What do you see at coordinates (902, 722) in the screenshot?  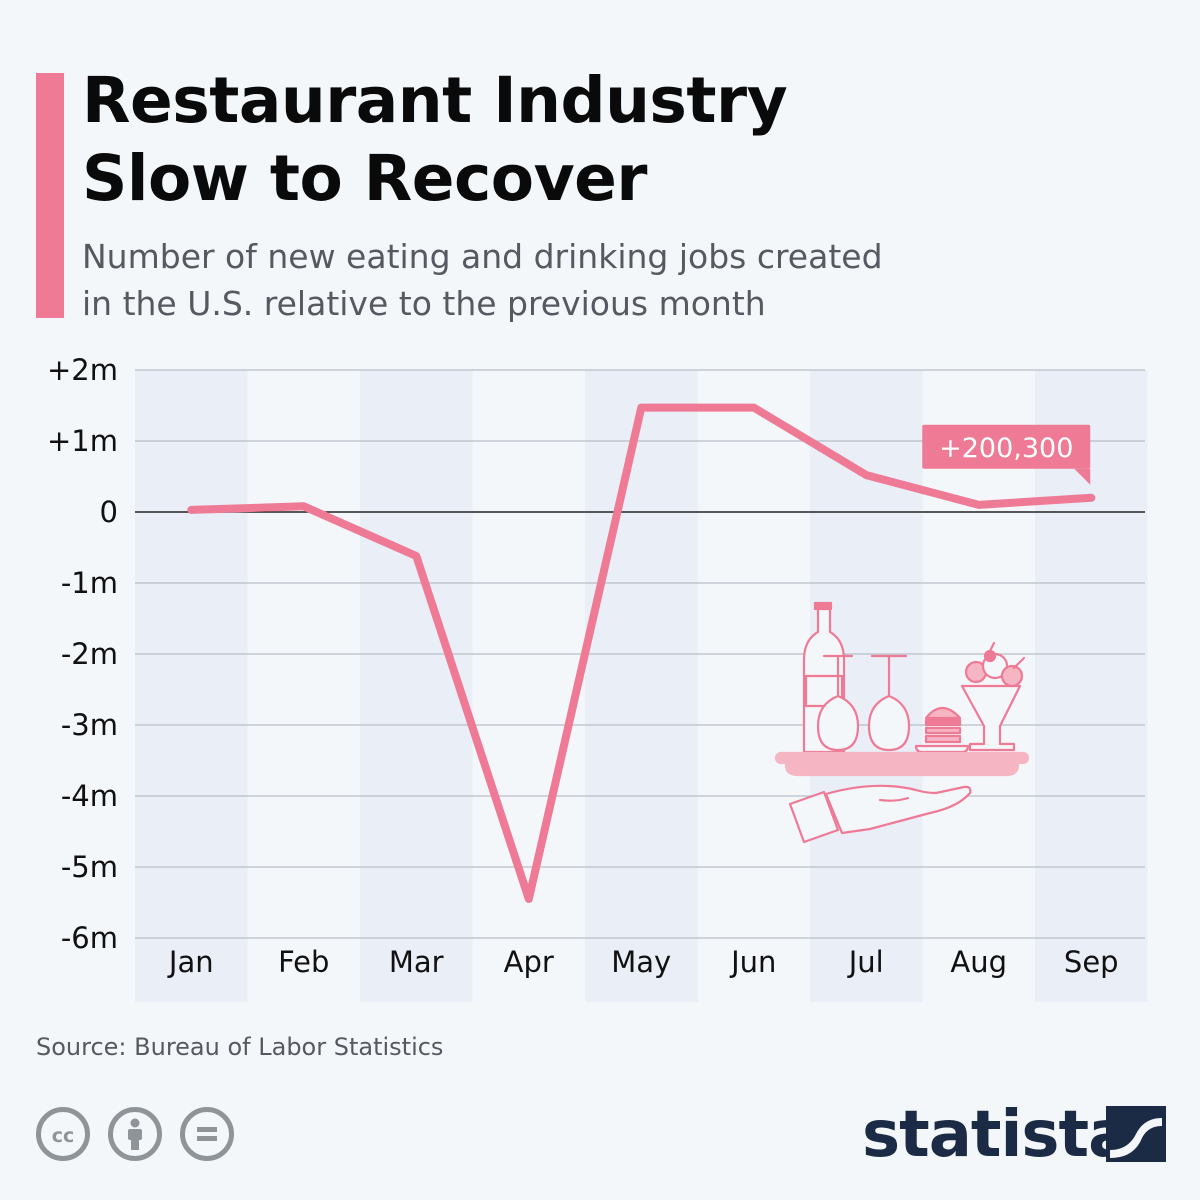 I see `waiter-hand-tray-icon` at bounding box center [902, 722].